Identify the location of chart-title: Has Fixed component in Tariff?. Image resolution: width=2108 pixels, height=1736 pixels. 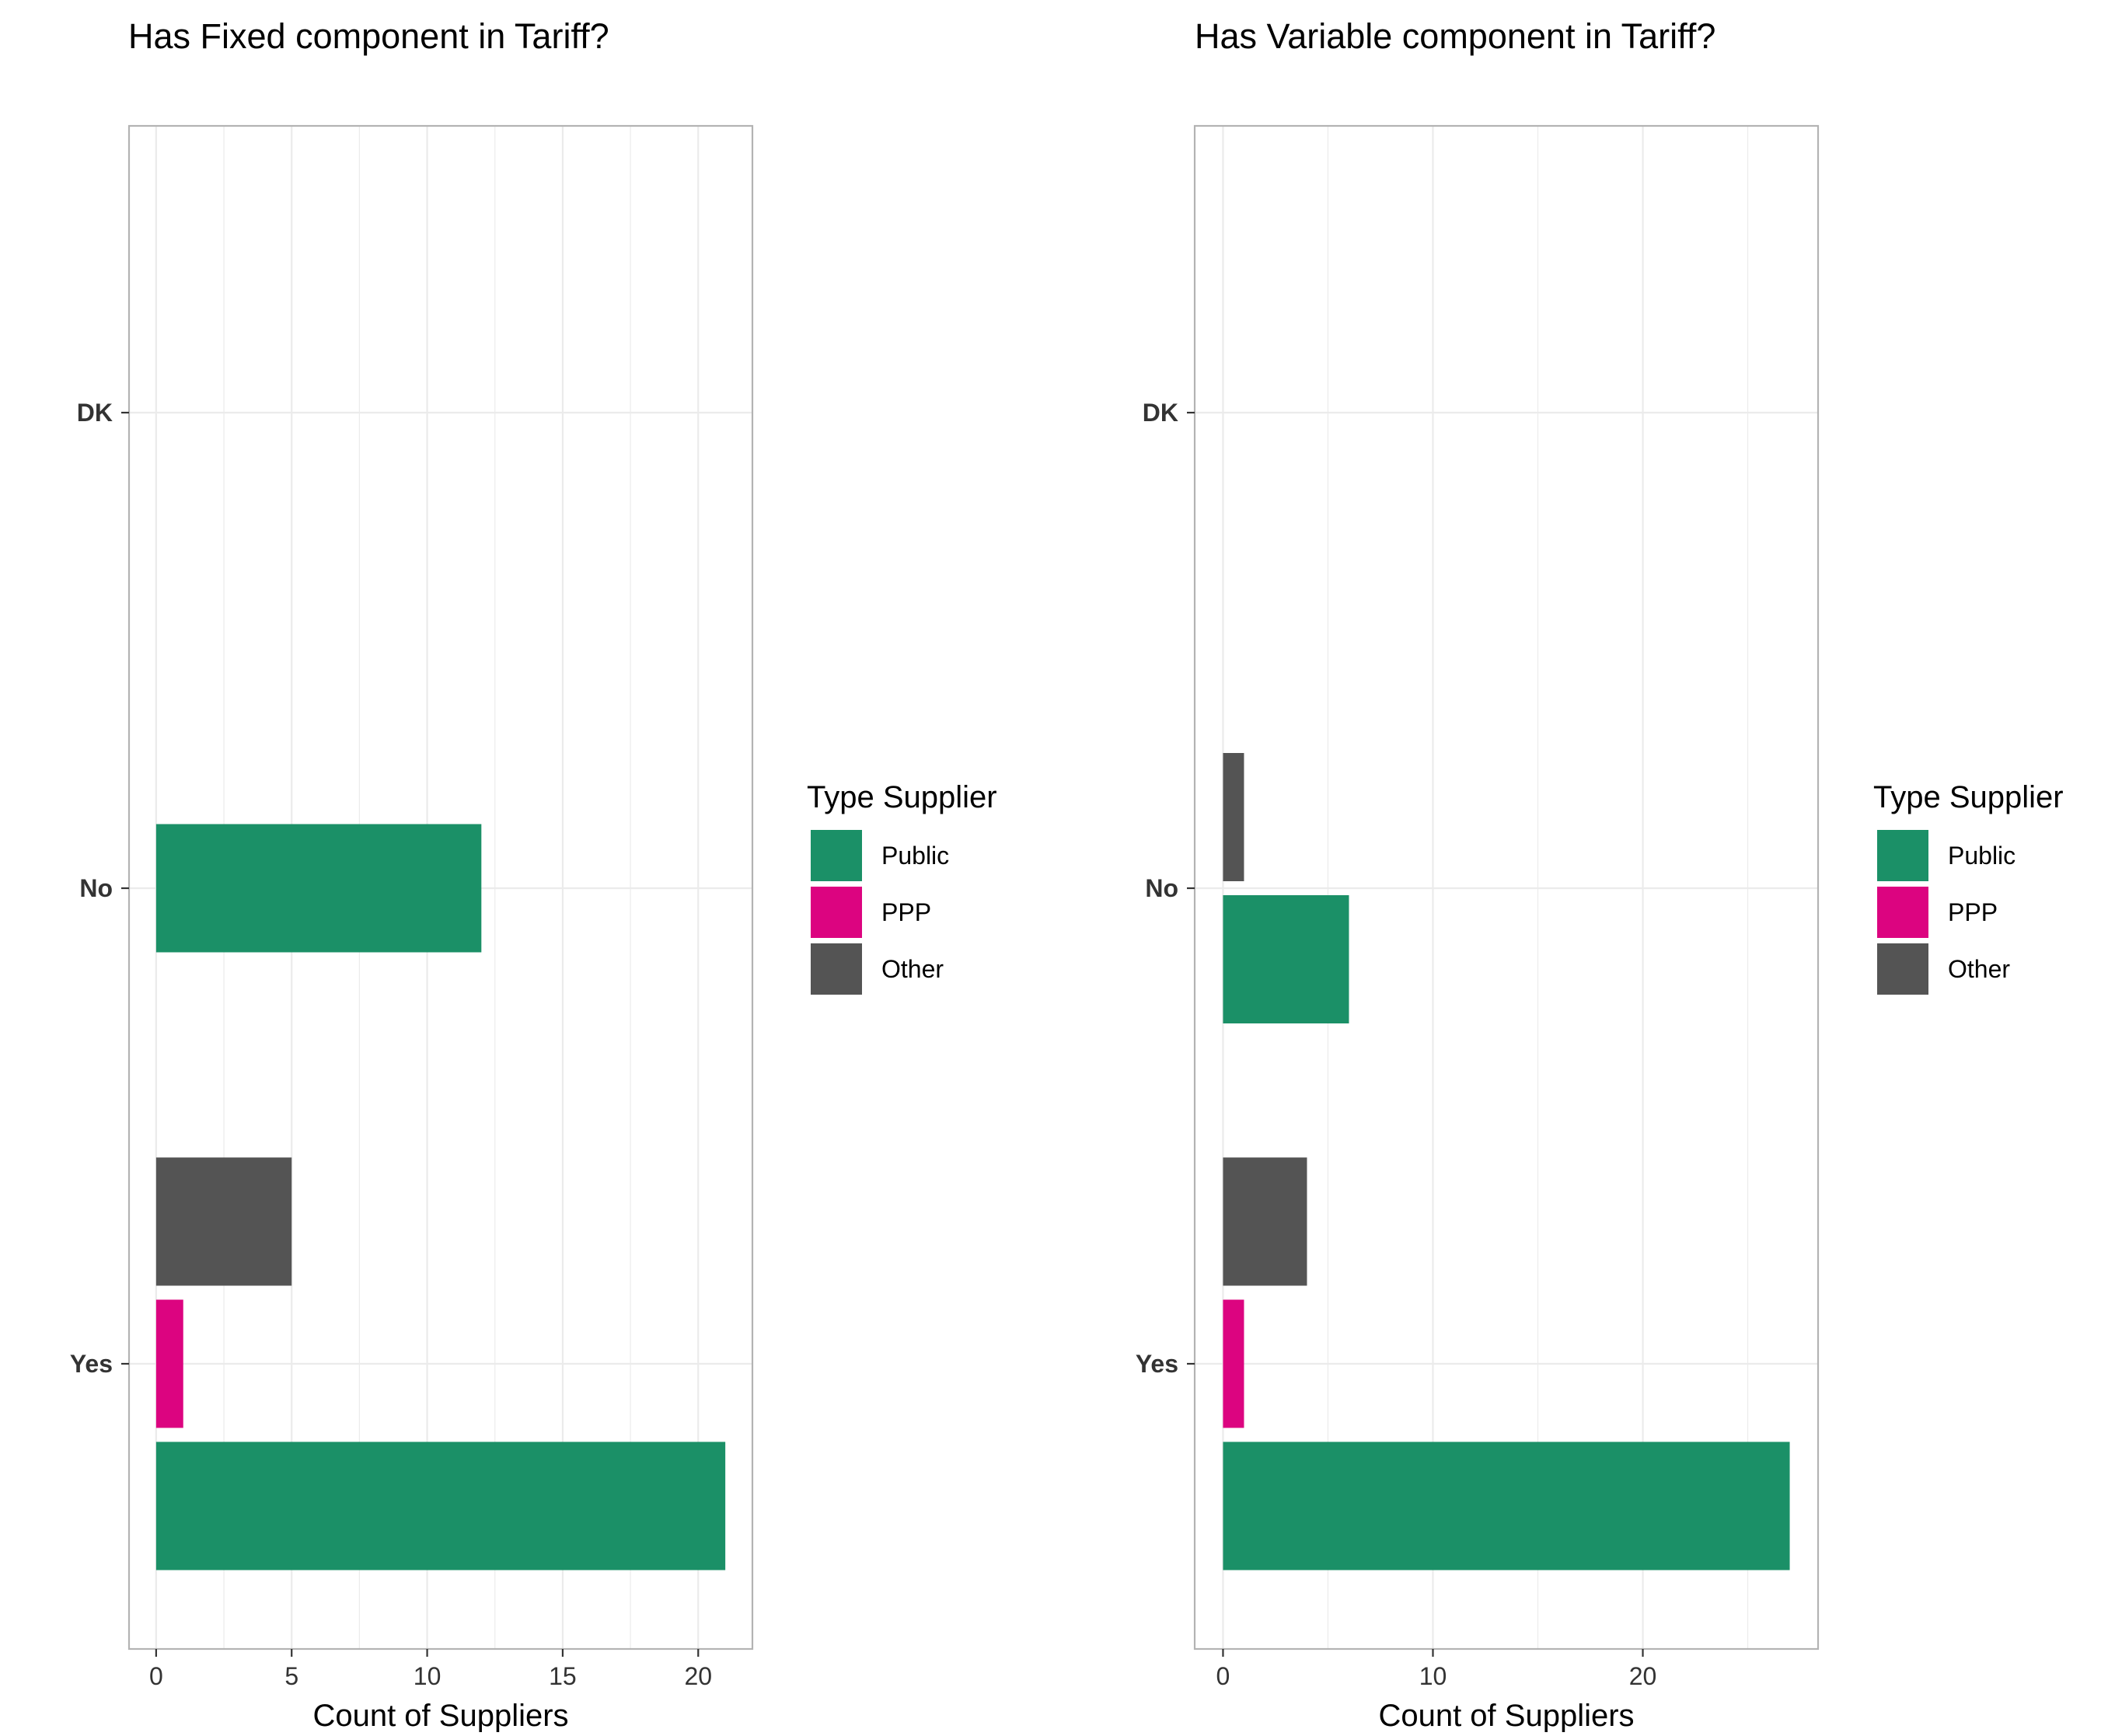
(369, 36).